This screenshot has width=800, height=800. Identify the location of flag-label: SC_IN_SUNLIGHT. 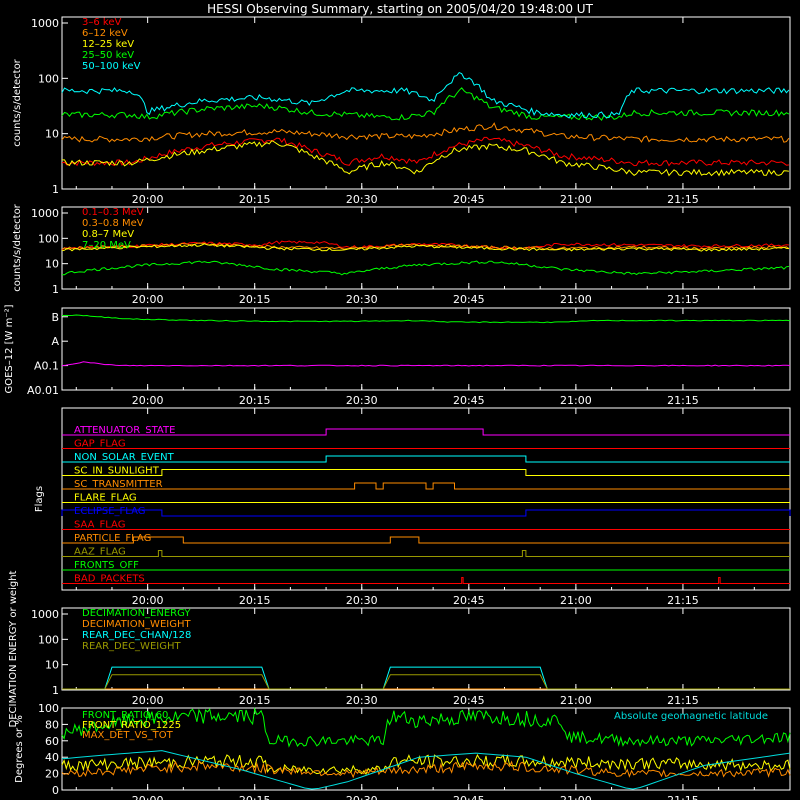
(117, 471).